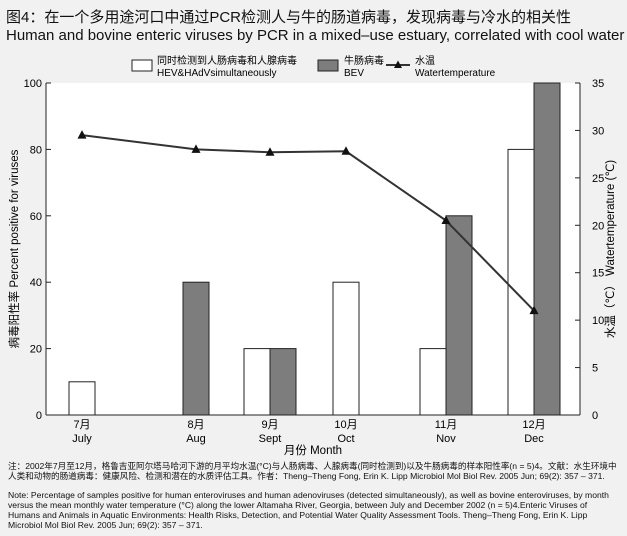 Image resolution: width=627 pixels, height=536 pixels. Describe the element at coordinates (598, 226) in the screenshot. I see `y2-tick-label: 20` at that location.